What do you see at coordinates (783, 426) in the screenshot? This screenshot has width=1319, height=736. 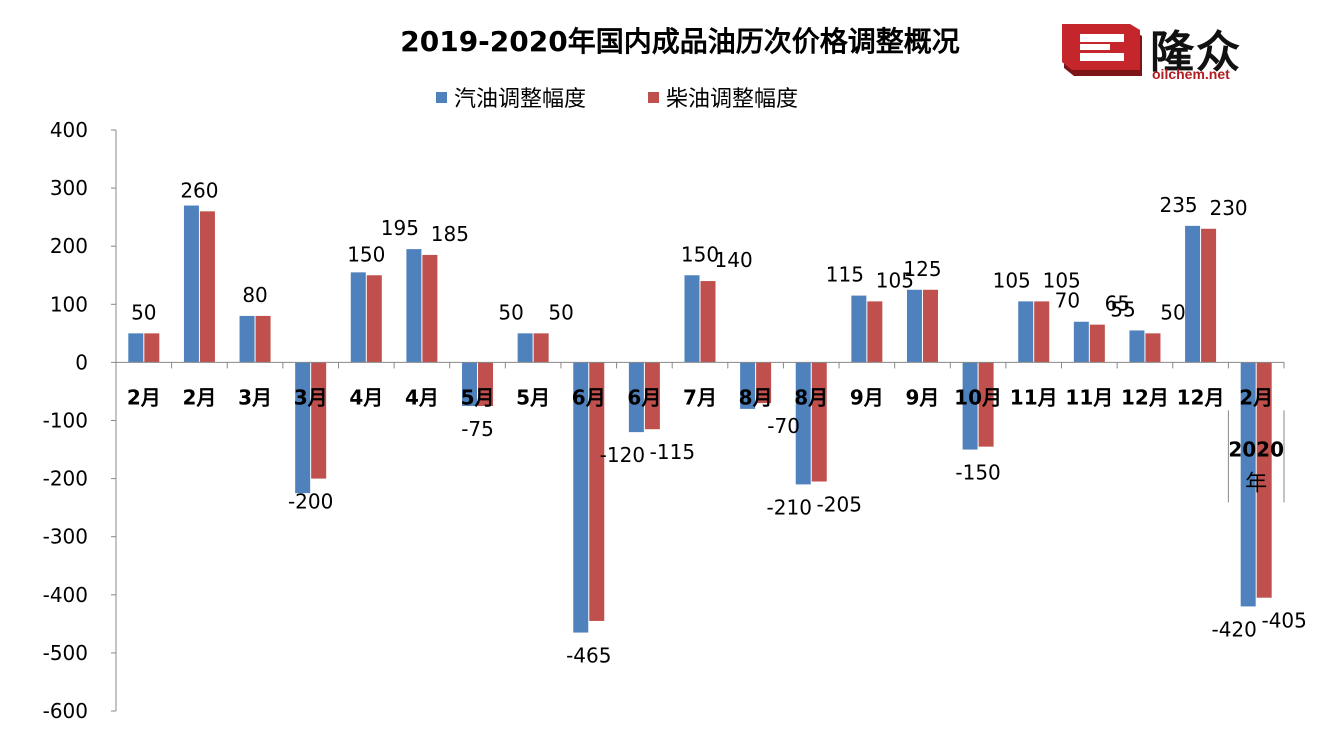 I see `data-label: -70` at bounding box center [783, 426].